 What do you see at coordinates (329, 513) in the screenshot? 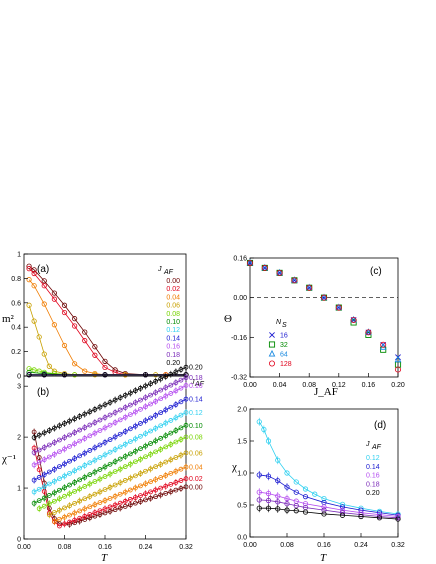
I see `series-line-0.20` at bounding box center [329, 513].